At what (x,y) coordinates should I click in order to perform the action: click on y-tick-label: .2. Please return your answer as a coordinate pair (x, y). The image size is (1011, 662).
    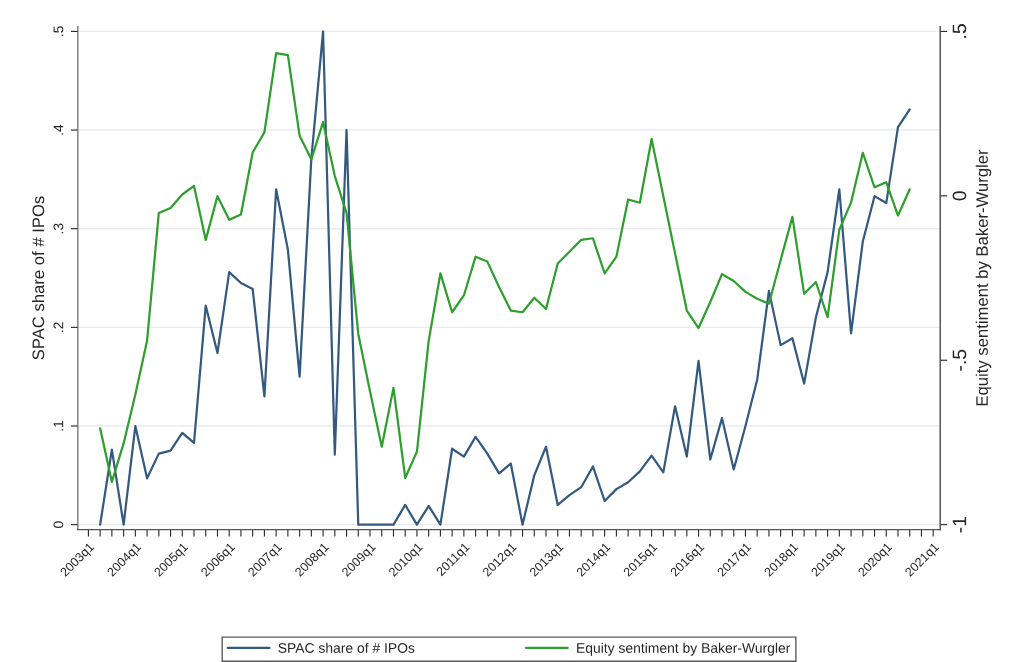
    Looking at the image, I should click on (58, 327).